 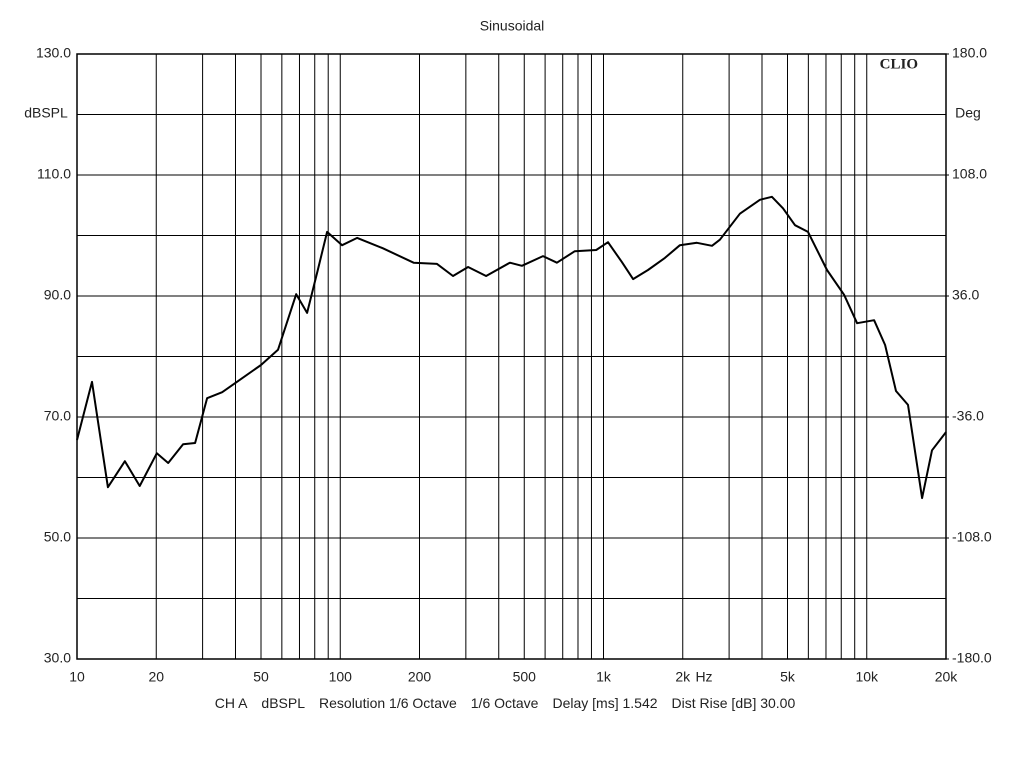 What do you see at coordinates (867, 677) in the screenshot?
I see `x-tick-label: 10k` at bounding box center [867, 677].